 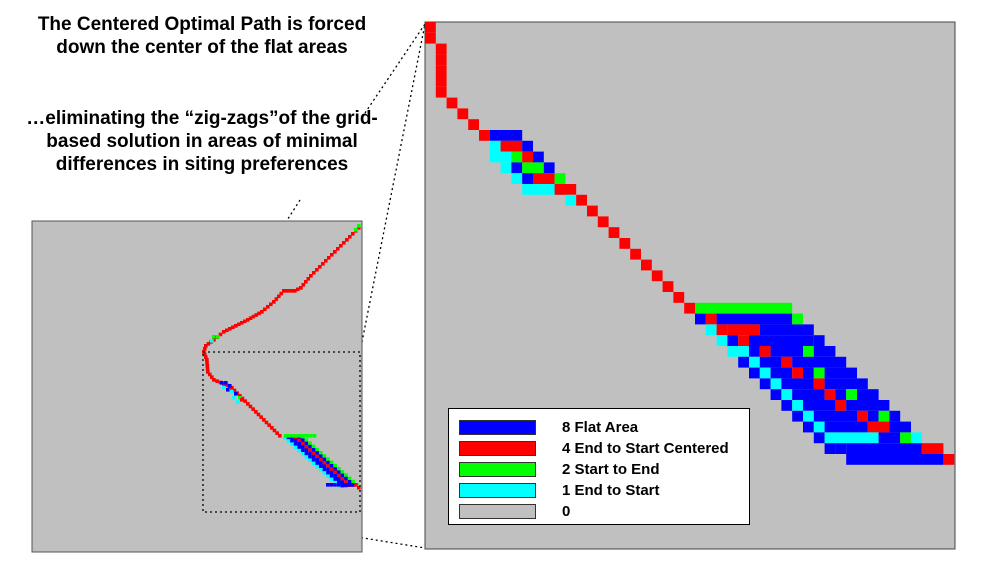 I want to click on legend-item-end-to-start-centered: 4 End to Start Centered, so click(x=594, y=448).